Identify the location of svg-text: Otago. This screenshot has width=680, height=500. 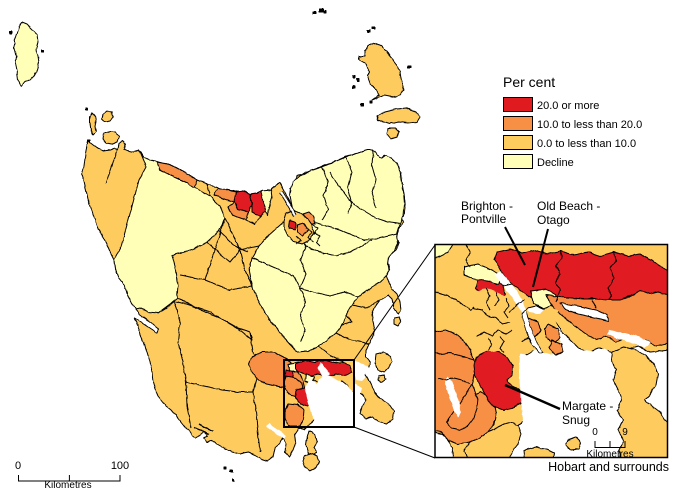
(553, 220).